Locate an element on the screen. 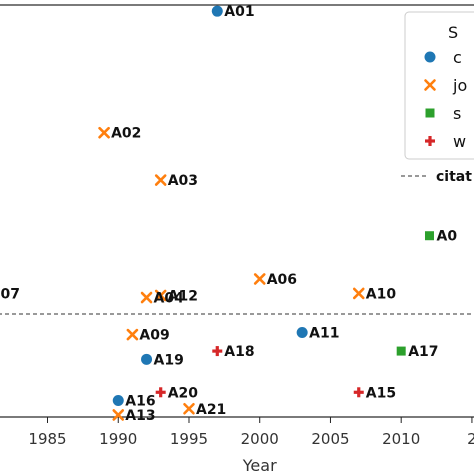 The width and height of the screenshot is (474, 474). point-label: A18 is located at coordinates (239, 352).